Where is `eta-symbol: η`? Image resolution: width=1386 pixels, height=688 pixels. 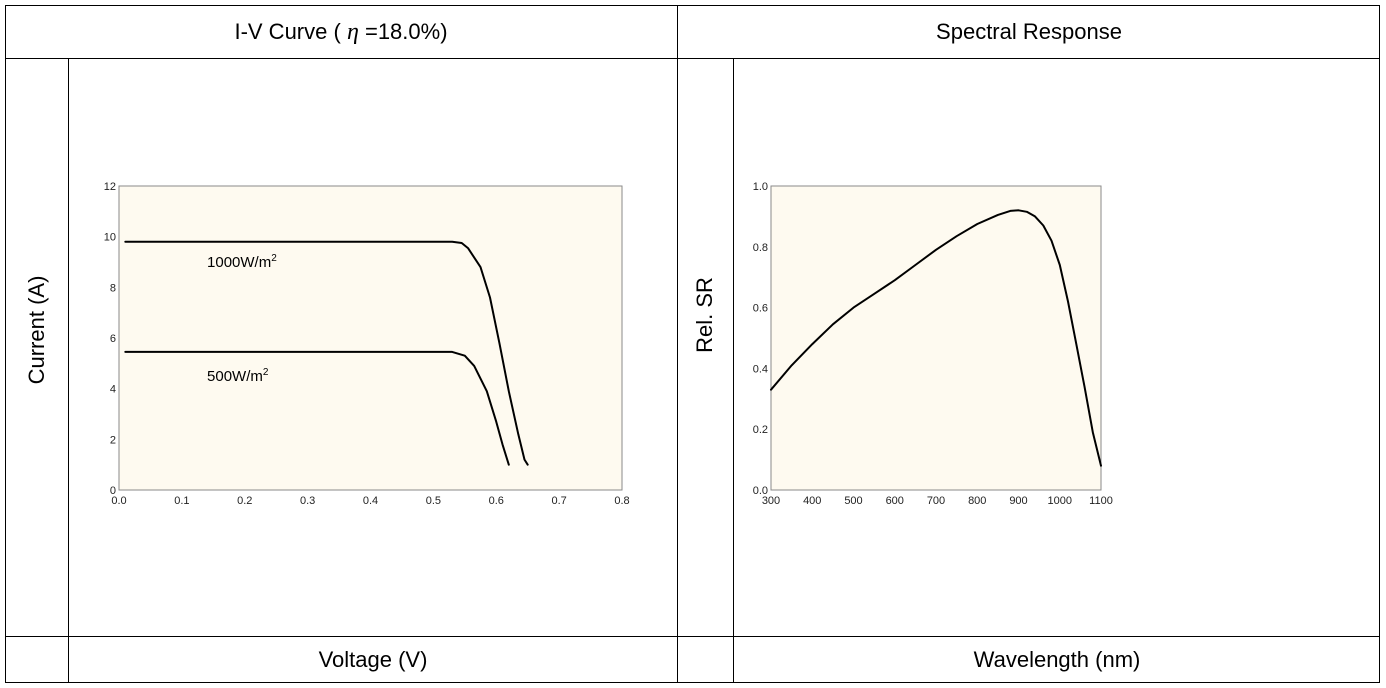
eta-symbol: η is located at coordinates (352, 32).